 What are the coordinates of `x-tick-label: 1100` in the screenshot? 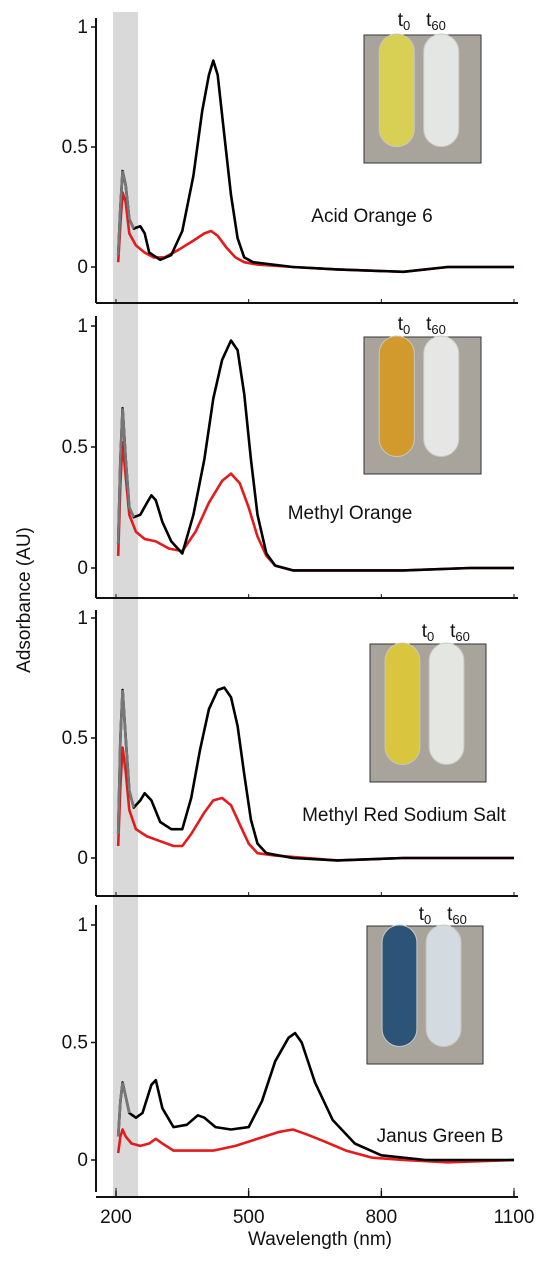 It's located at (514, 1217).